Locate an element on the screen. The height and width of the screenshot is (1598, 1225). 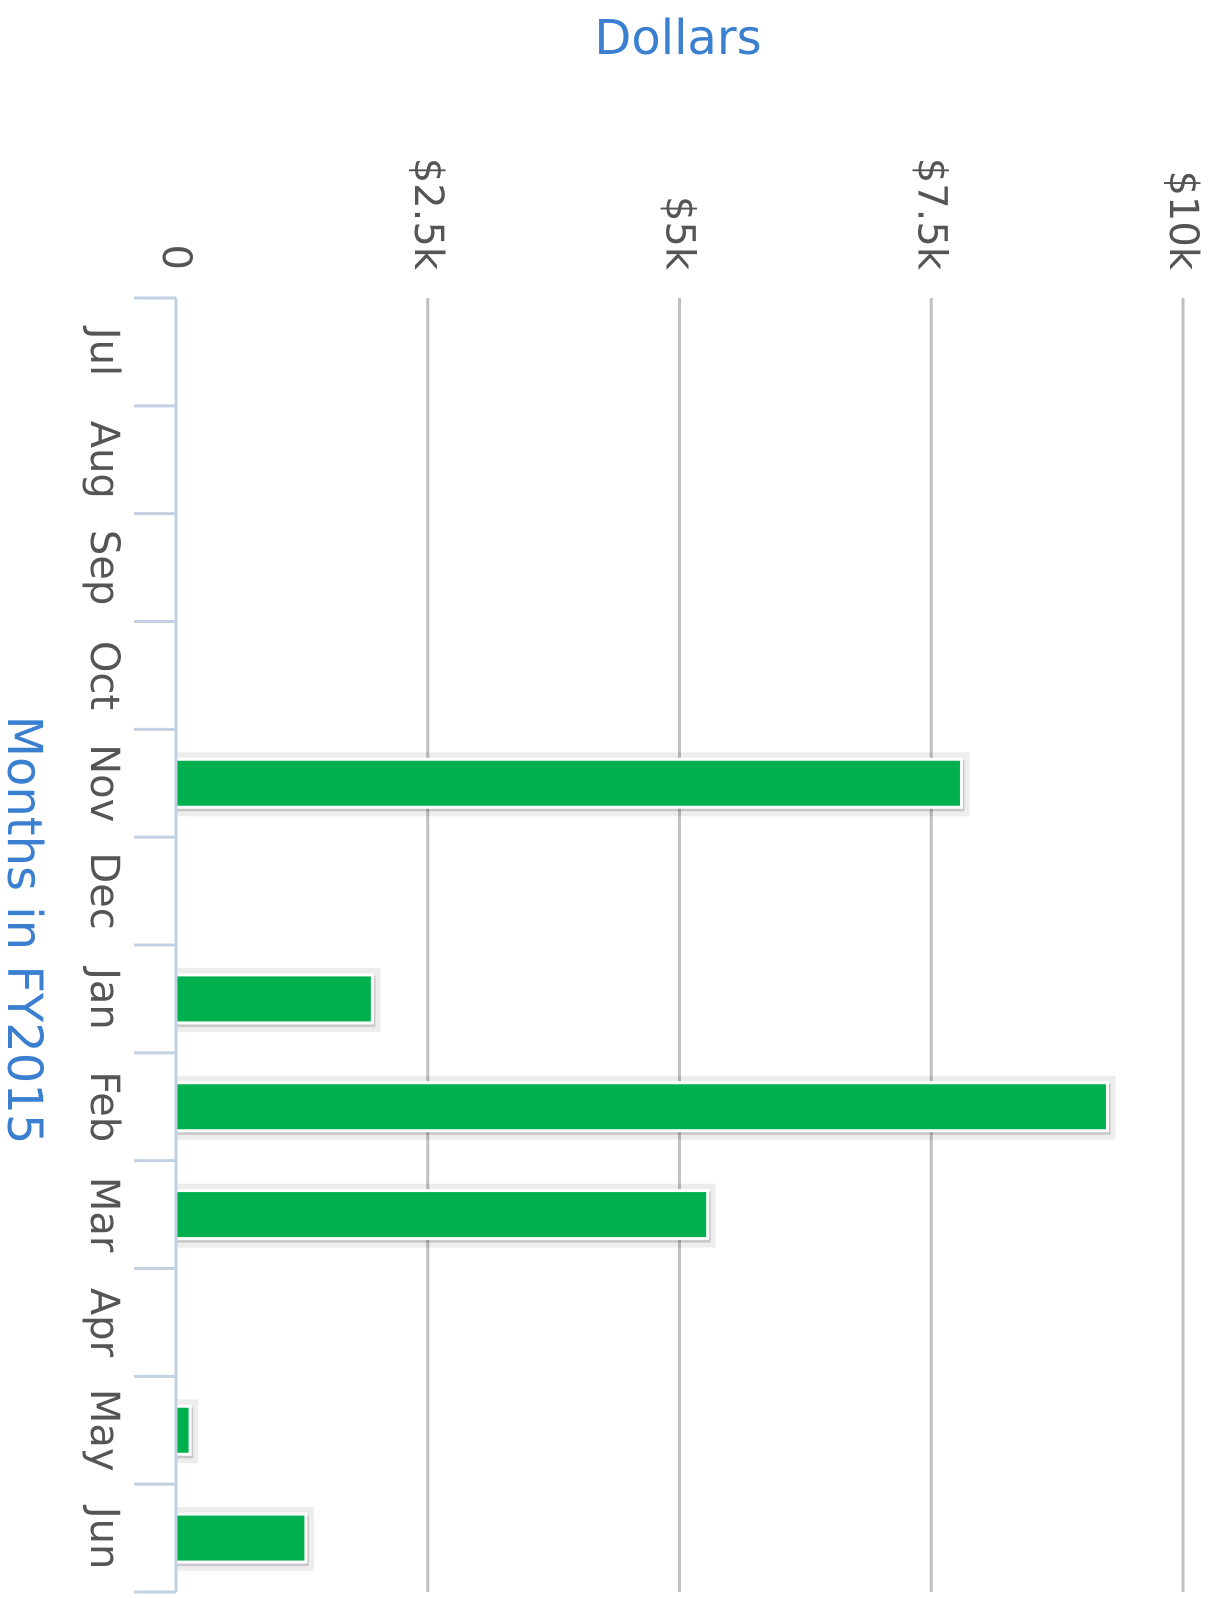
category-label-mar: Mar is located at coordinates (104, 1215).